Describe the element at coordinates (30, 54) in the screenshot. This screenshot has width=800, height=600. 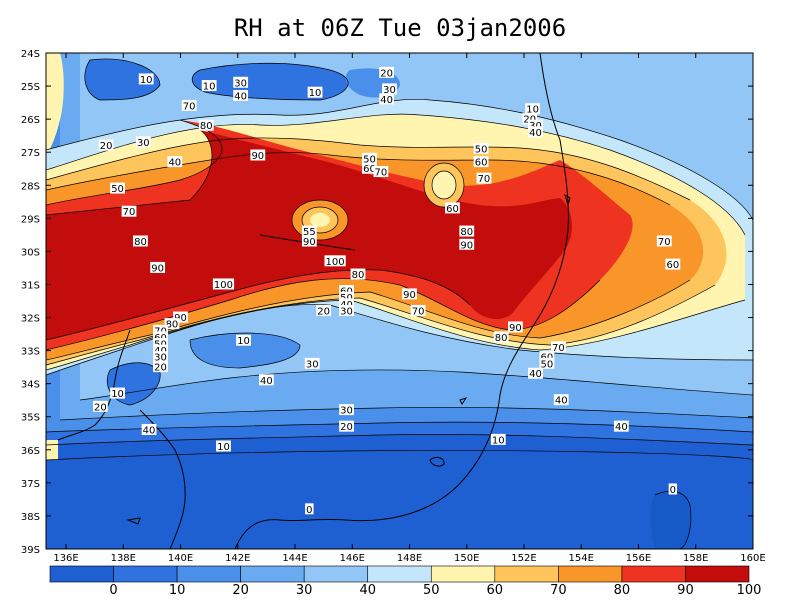
I see `lat-tick-label: 24S` at that location.